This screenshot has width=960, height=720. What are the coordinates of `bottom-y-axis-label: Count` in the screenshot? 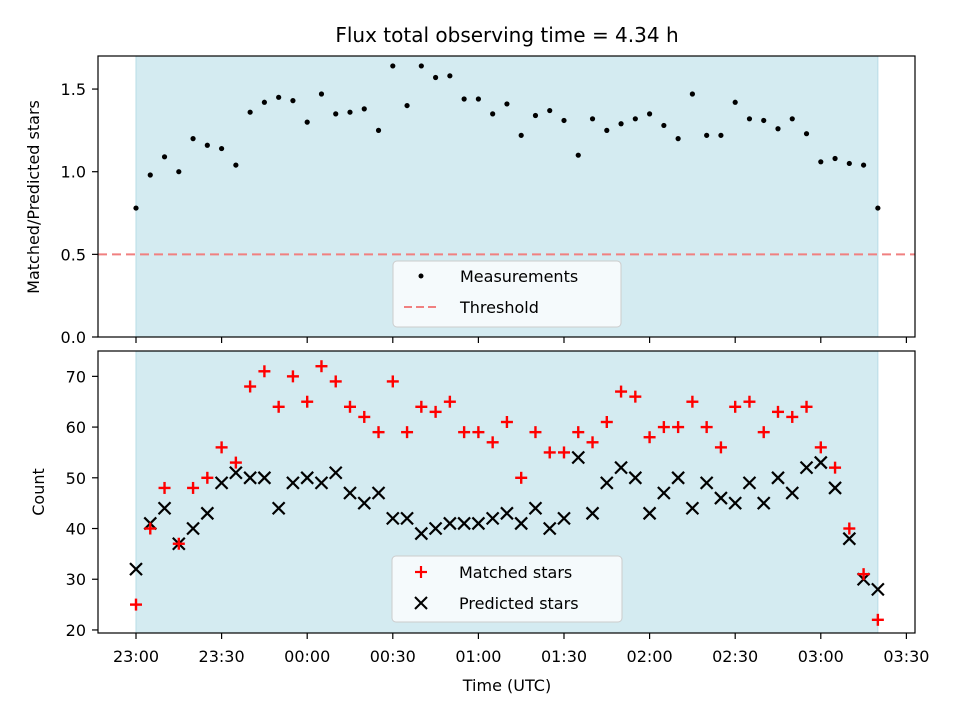 It's located at (38, 492).